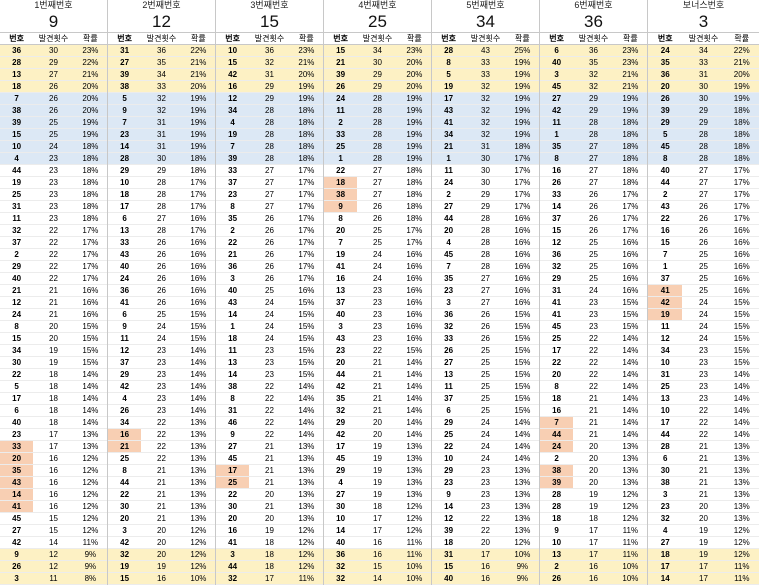  Describe the element at coordinates (125, 506) in the screenshot. I see `cell-number: 30` at that location.